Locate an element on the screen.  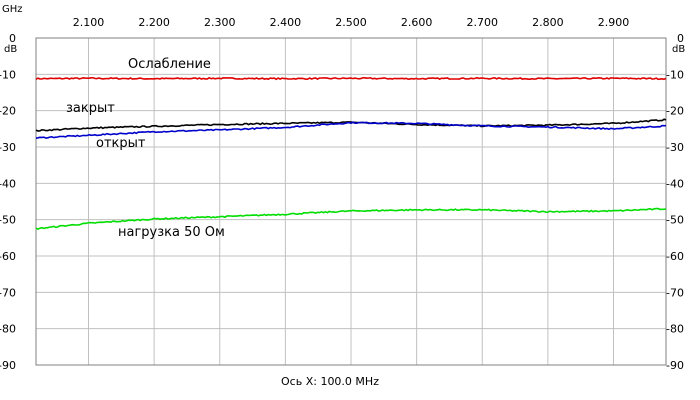
y-tick-label-right: -10 is located at coordinates (675, 74).